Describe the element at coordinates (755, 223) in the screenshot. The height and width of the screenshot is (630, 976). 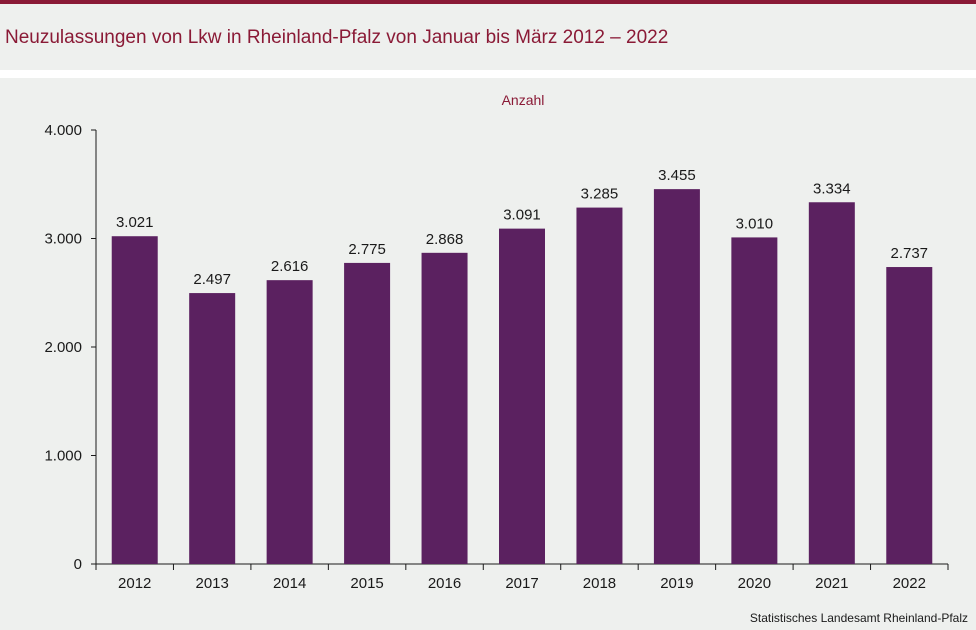
I see `data-label-2020: 3.010` at that location.